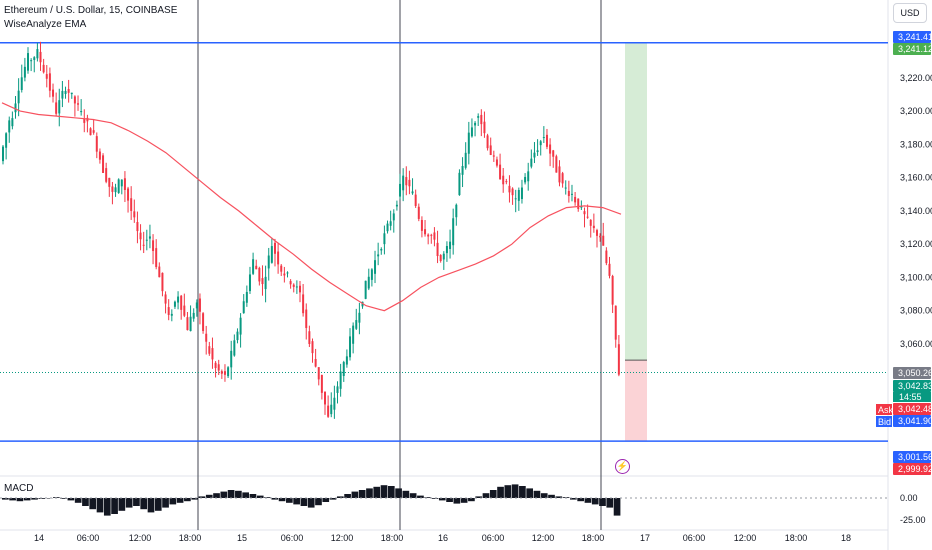  Describe the element at coordinates (886, 410) in the screenshot. I see `ask-label: Ask` at that location.